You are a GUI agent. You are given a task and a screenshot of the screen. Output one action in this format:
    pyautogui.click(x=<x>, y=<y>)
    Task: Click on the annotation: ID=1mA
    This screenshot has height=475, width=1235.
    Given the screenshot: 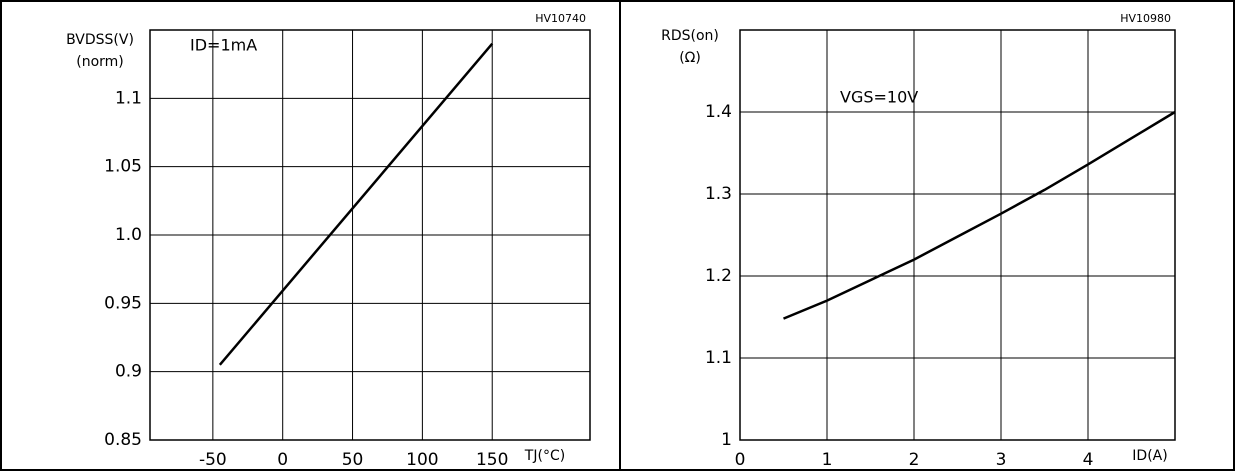 What is the action you would take?
    pyautogui.click(x=223, y=45)
    